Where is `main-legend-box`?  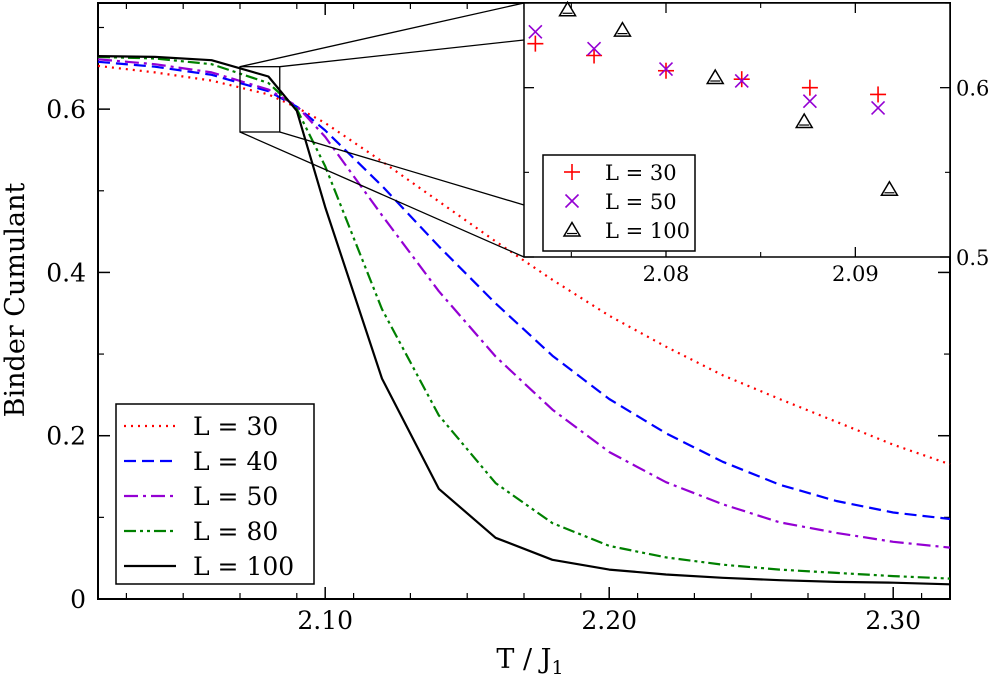 main-legend-box is located at coordinates (215, 494).